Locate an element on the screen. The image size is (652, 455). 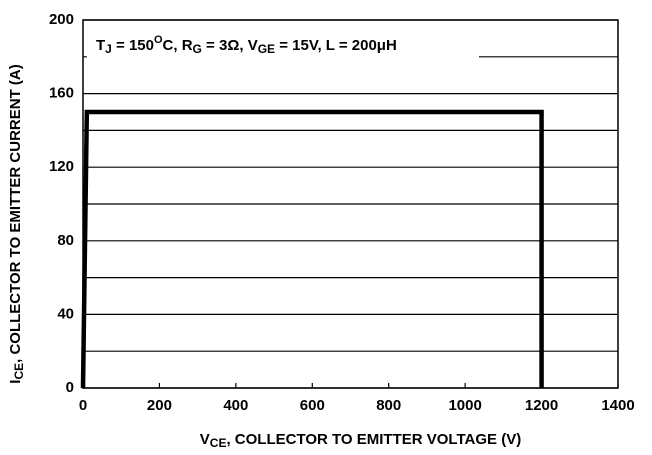
x-axis-label-part: , COLLECTOR TO EMITTER VOLTAGE (V) is located at coordinates (373, 439).